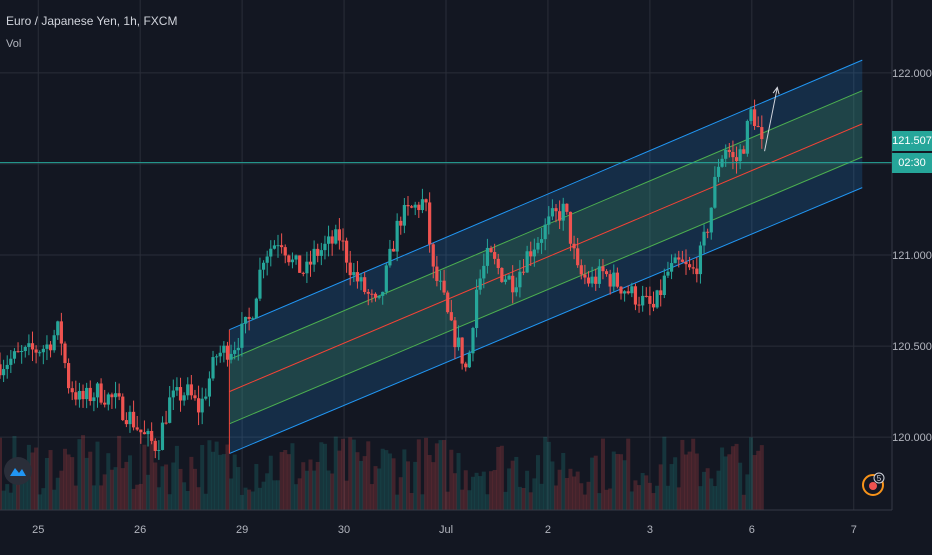  What do you see at coordinates (650, 530) in the screenshot?
I see `time-tick-label: 3` at bounding box center [650, 530].